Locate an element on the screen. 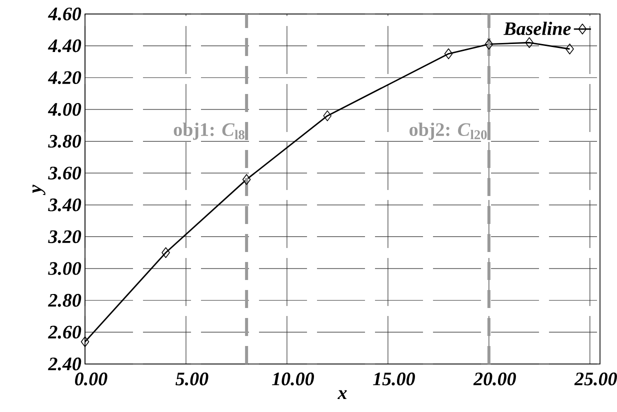 Image resolution: width=617 pixels, height=412 pixels. y-axis-title: y is located at coordinates (39, 190).